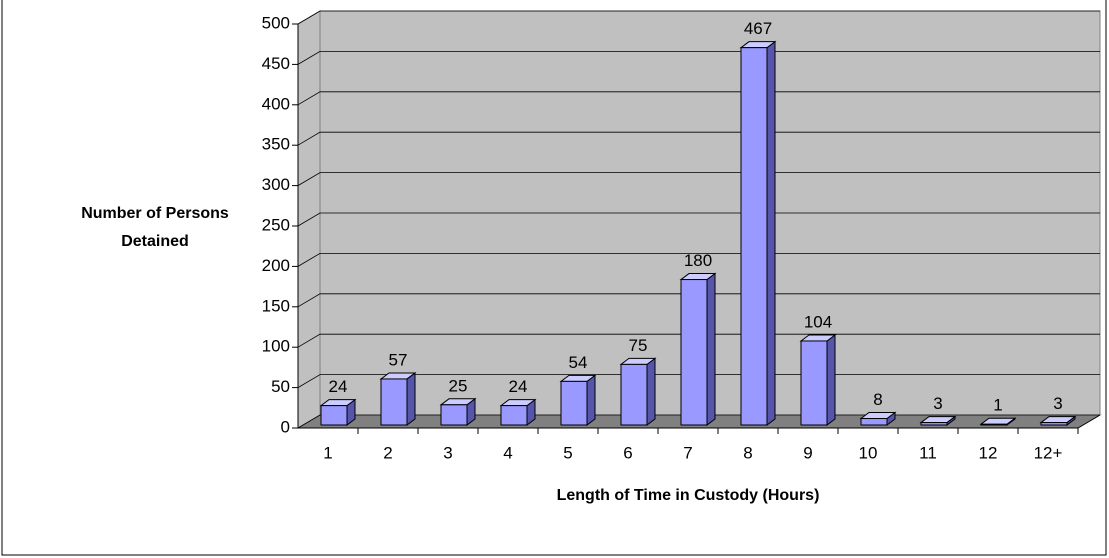 Image resolution: width=1109 pixels, height=558 pixels. I want to click on y-tick-label: 200, so click(276, 265).